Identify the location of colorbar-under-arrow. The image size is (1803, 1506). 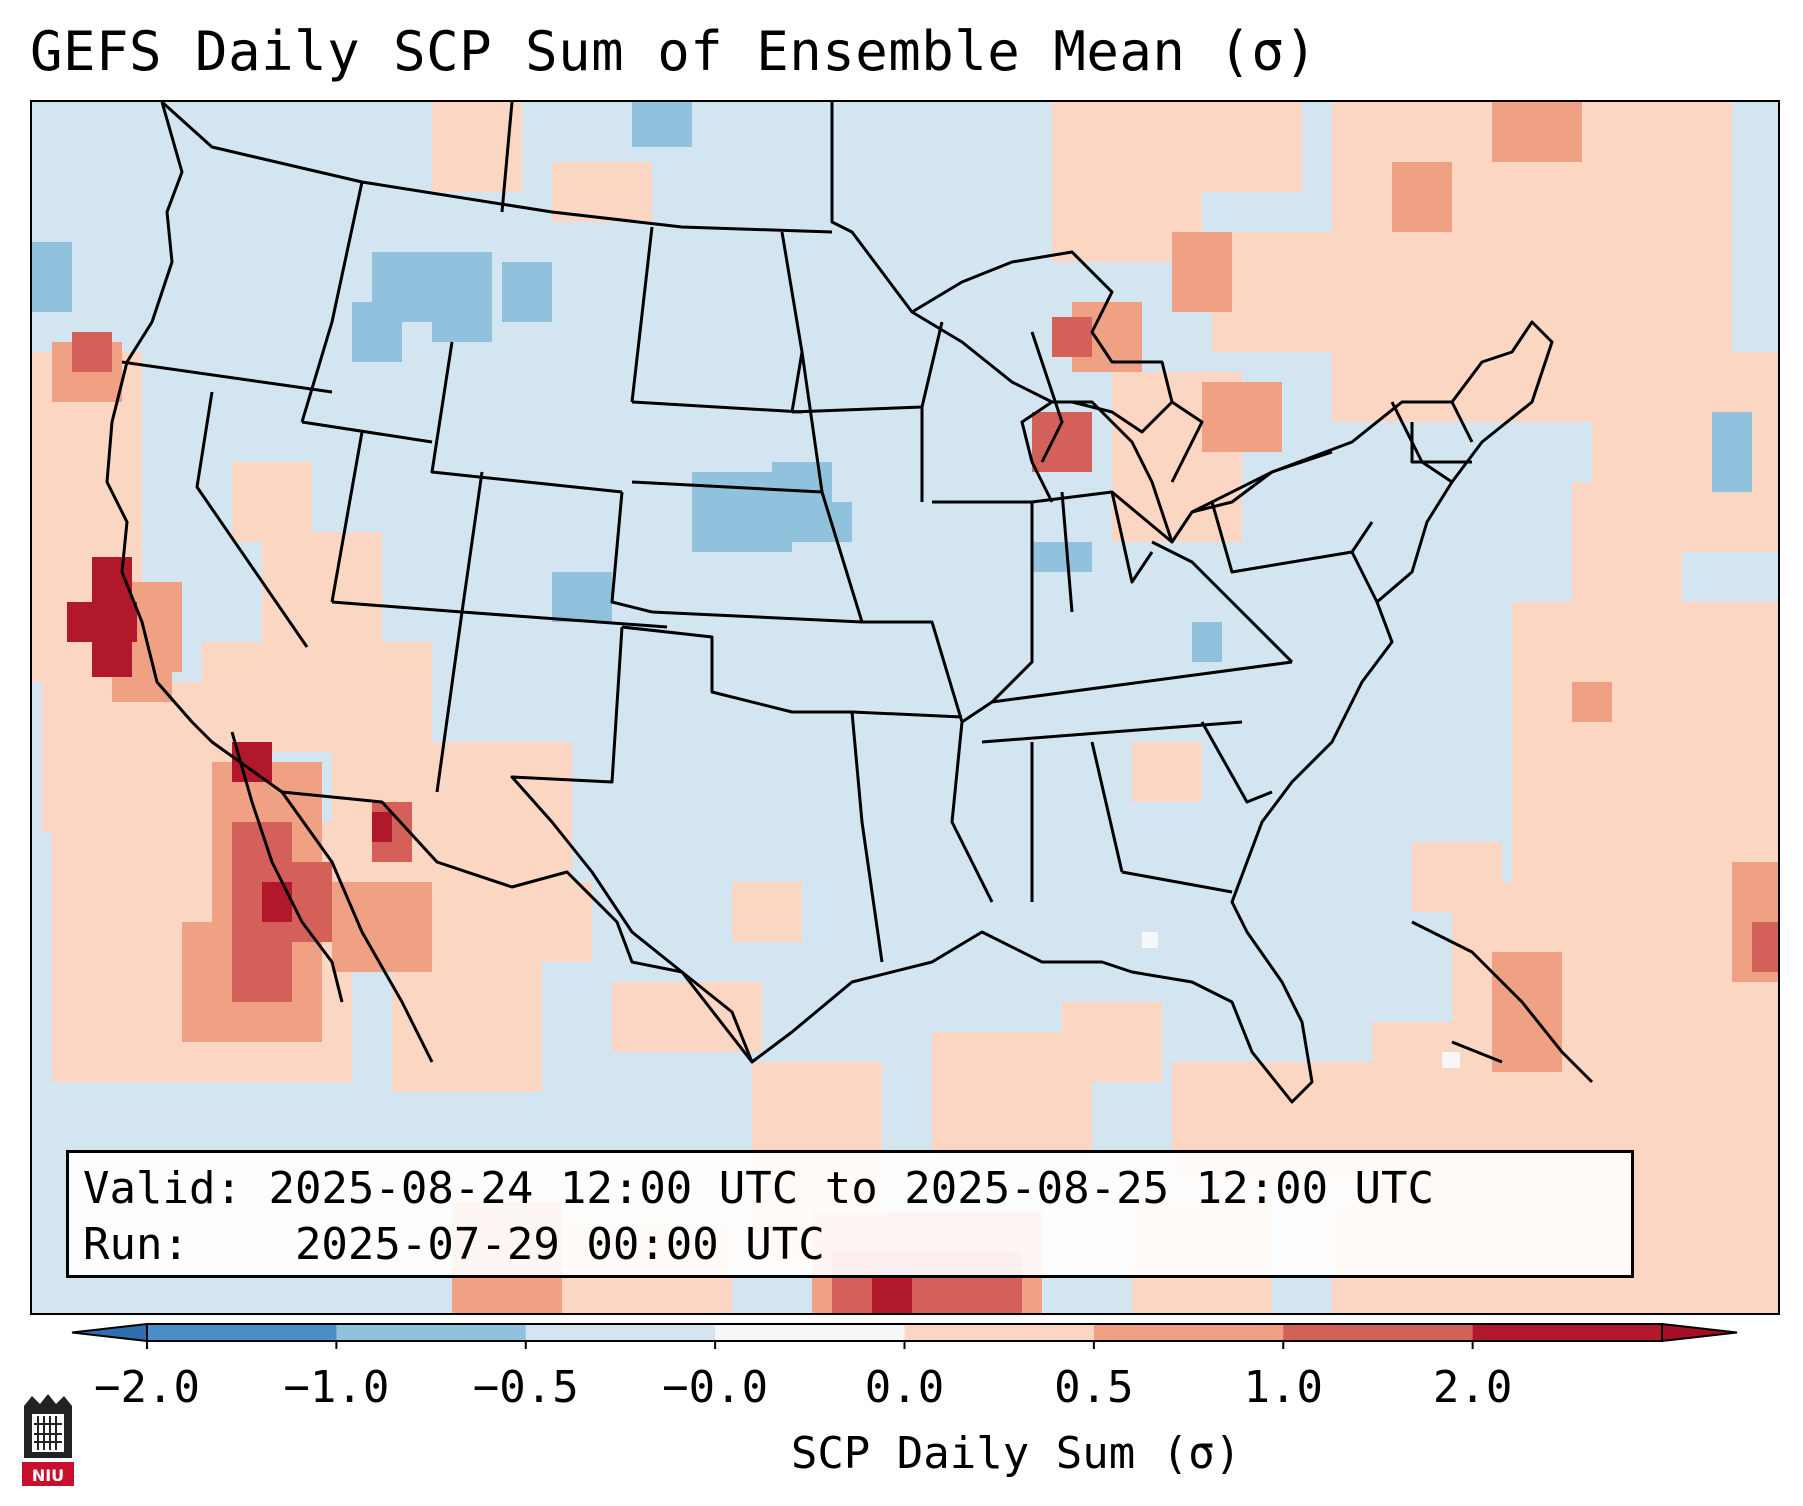
(109, 1332).